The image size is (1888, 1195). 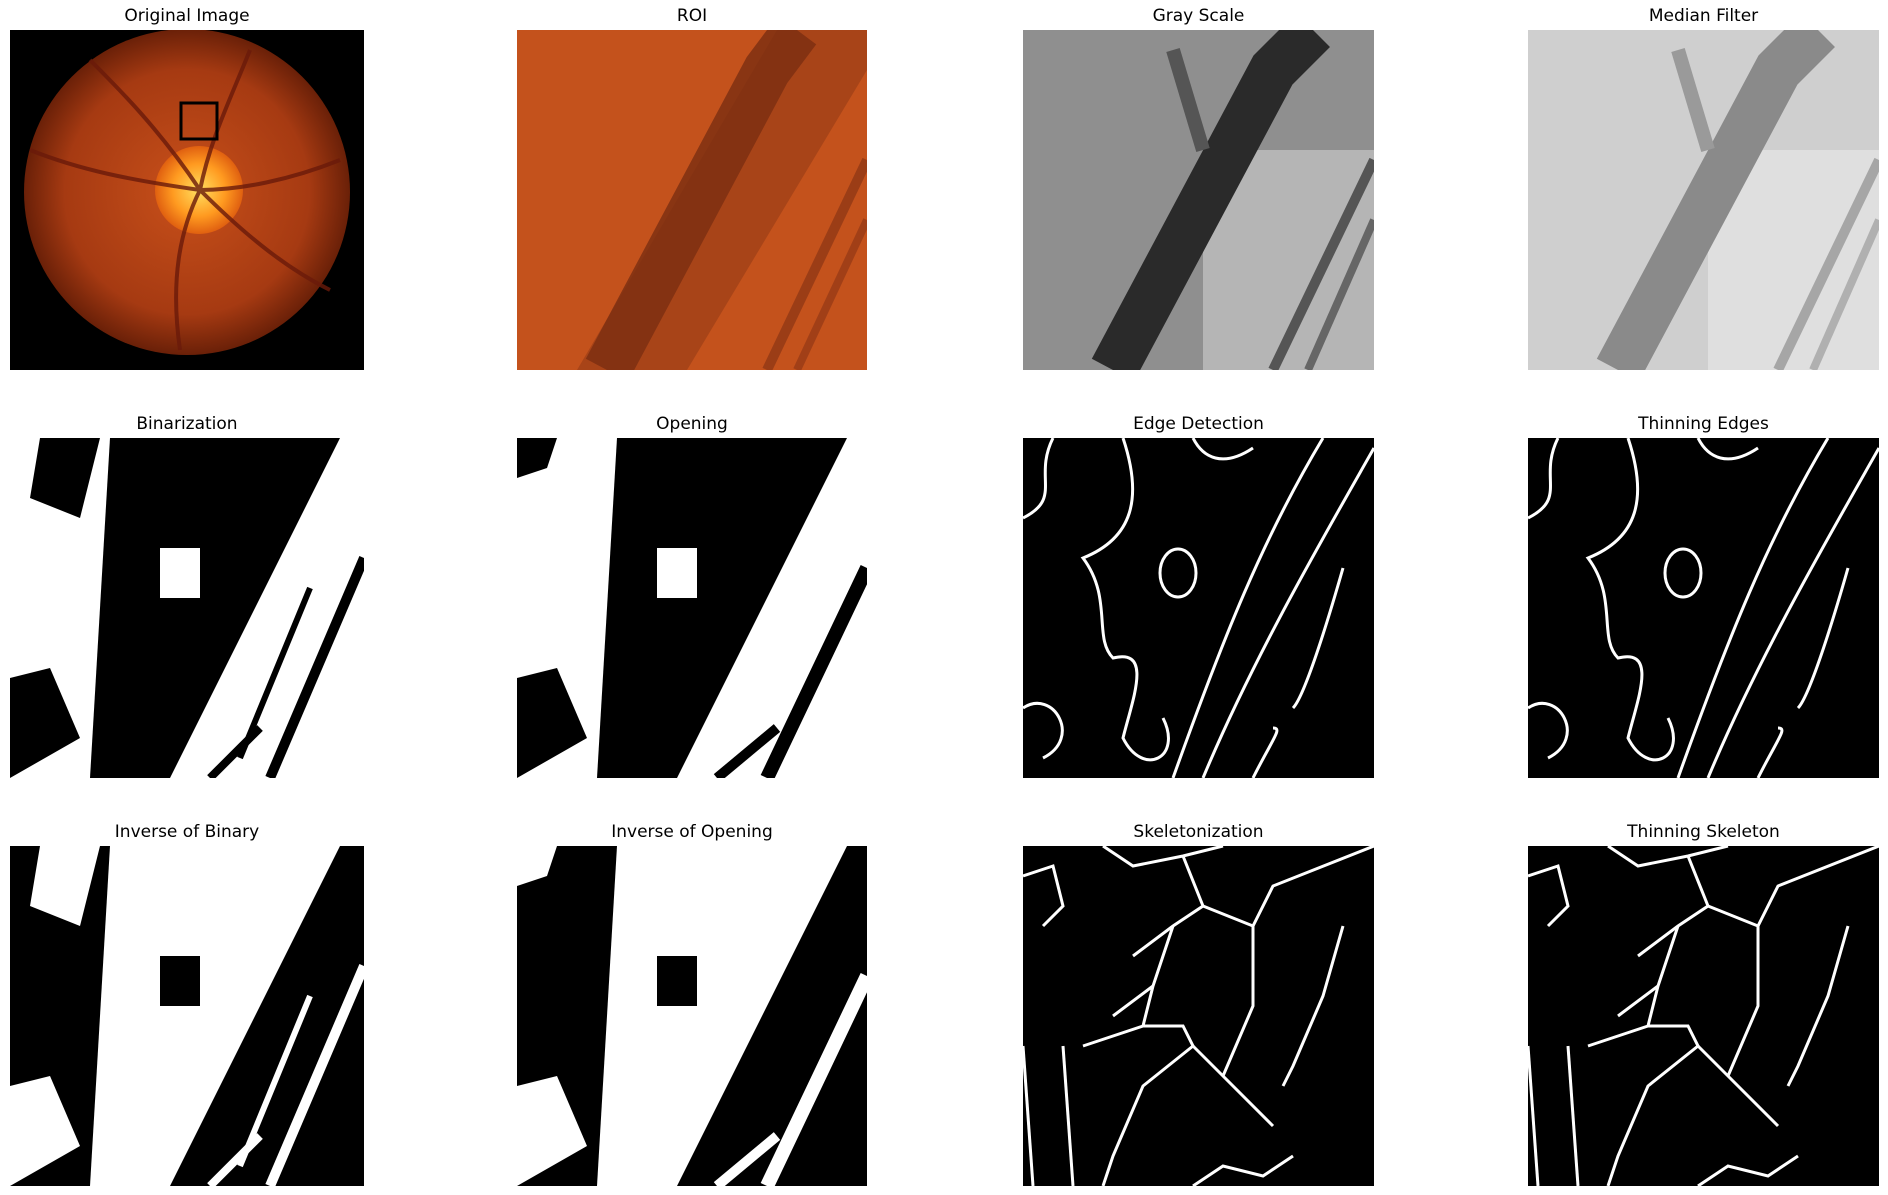 What do you see at coordinates (1198, 200) in the screenshot?
I see `gray-image` at bounding box center [1198, 200].